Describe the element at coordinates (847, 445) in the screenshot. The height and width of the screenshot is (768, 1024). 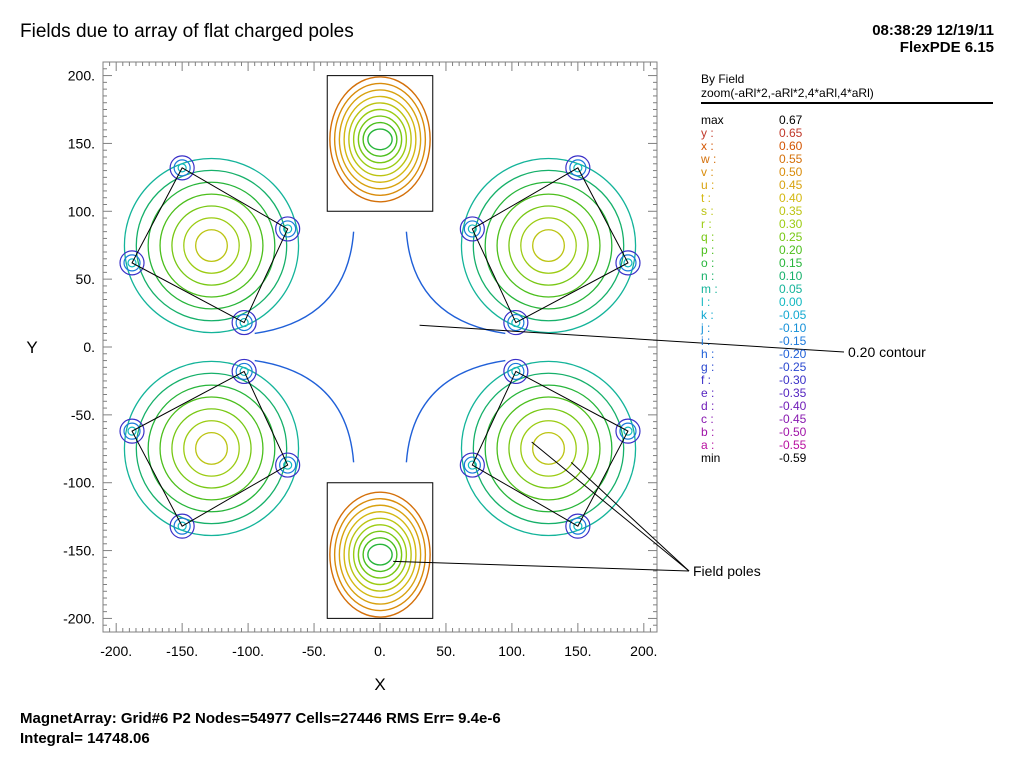
I see `legend-level-row: a : -0.55` at that location.